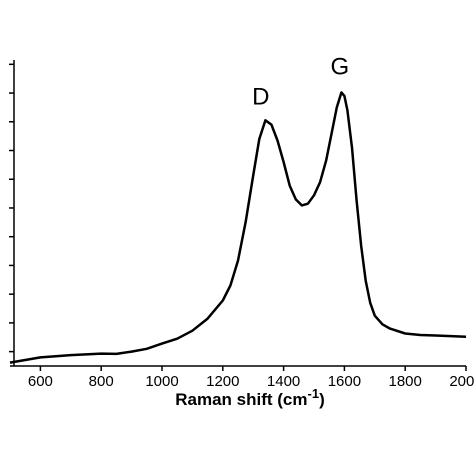 The height and width of the screenshot is (474, 474). What do you see at coordinates (222, 381) in the screenshot?
I see `x-tick-label: 1200` at bounding box center [222, 381].